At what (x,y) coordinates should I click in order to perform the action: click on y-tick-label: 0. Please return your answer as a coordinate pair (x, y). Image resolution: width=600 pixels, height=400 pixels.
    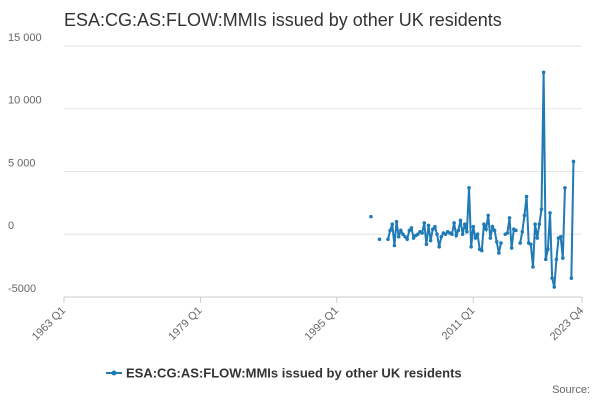
    Looking at the image, I should click on (11, 226).